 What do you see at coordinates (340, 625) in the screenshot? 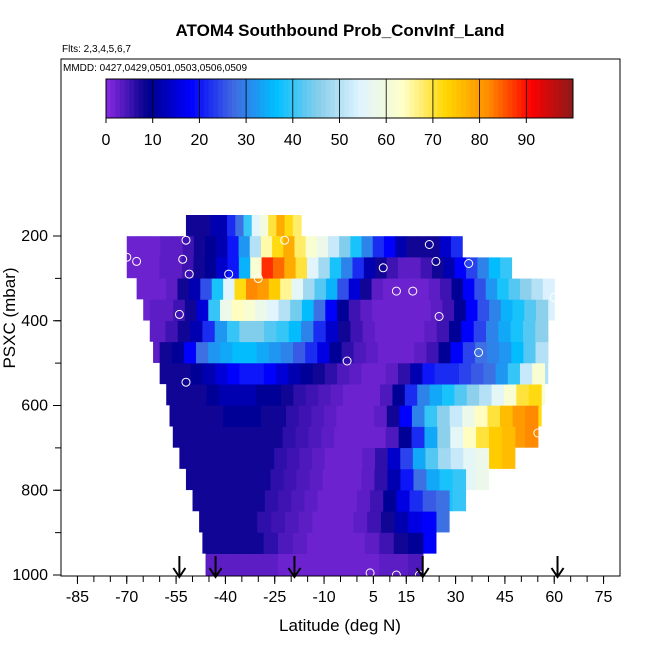
I see `x-axis-label: Latitude (deg N)` at bounding box center [340, 625].